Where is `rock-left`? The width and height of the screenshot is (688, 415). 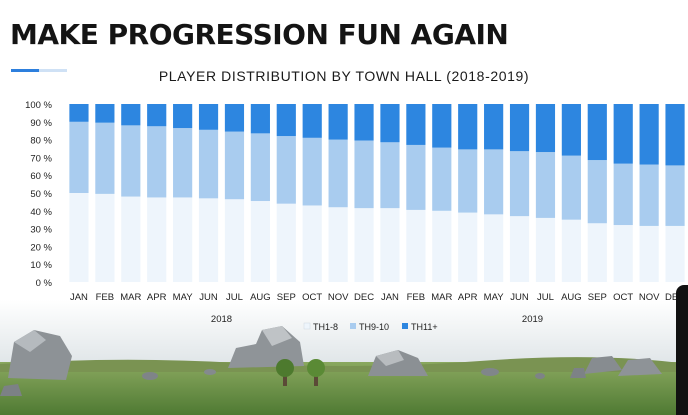 rock-left is located at coordinates (40, 355).